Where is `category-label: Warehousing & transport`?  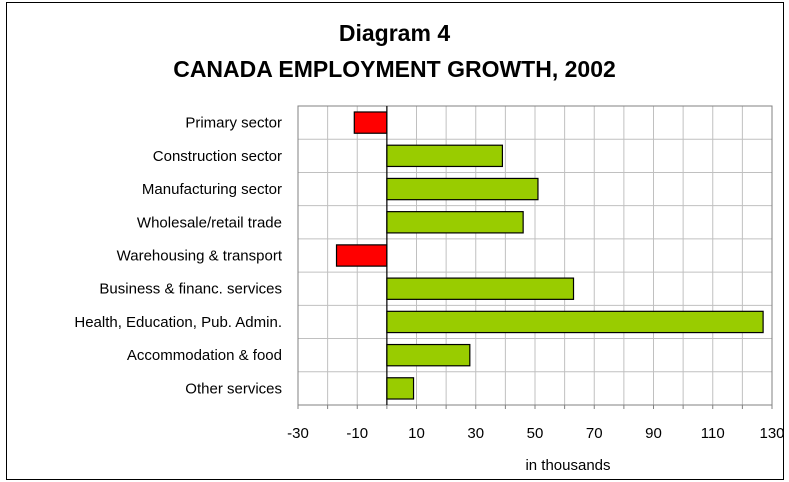 category-label: Warehousing & transport is located at coordinates (200, 256).